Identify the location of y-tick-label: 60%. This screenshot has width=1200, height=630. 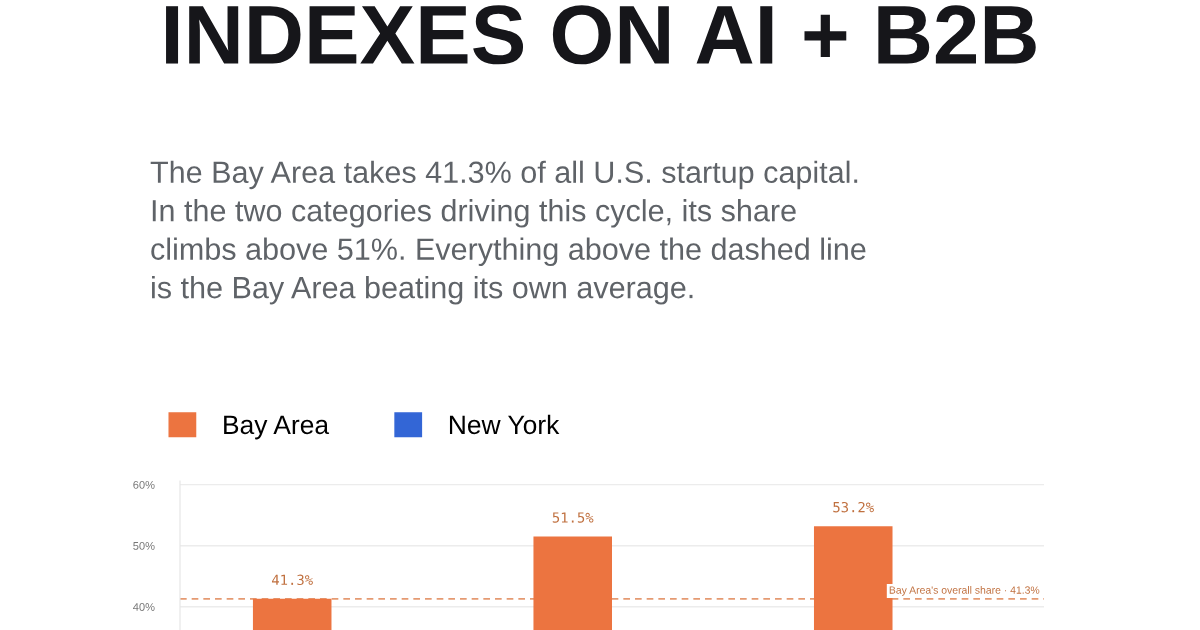
(144, 484).